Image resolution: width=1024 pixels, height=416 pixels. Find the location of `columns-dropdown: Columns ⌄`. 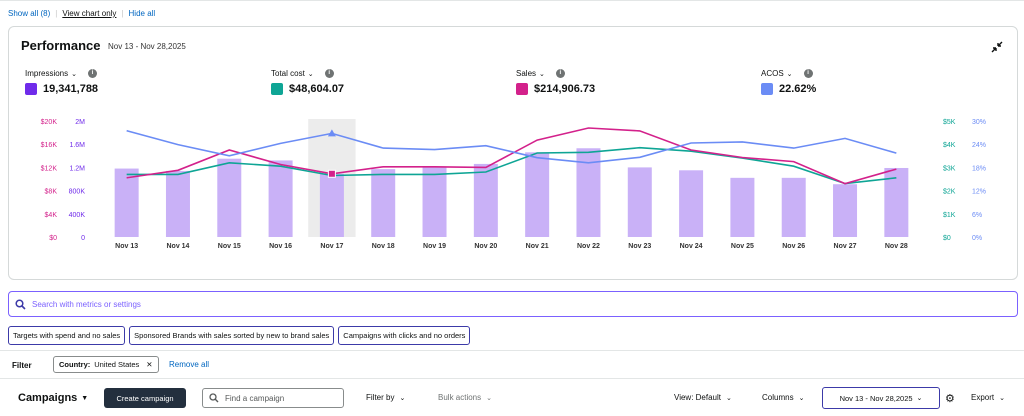

columns-dropdown: Columns ⌄ is located at coordinates (783, 397).